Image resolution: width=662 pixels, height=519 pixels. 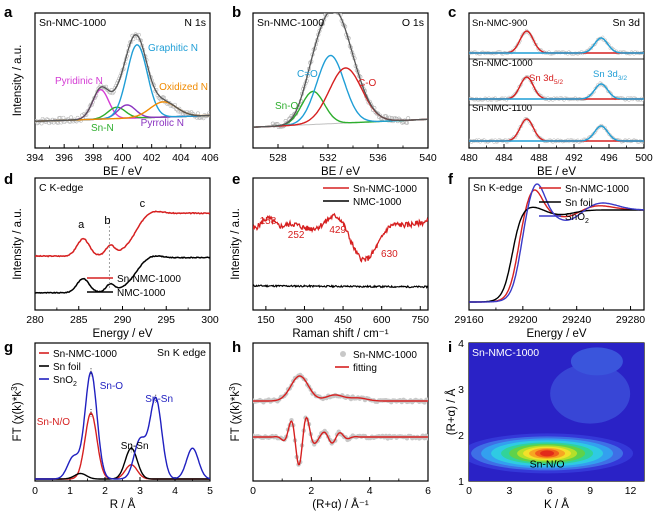 What do you see at coordinates (296, 235) in the screenshot?
I see `peak-value-label: 252` at bounding box center [296, 235].